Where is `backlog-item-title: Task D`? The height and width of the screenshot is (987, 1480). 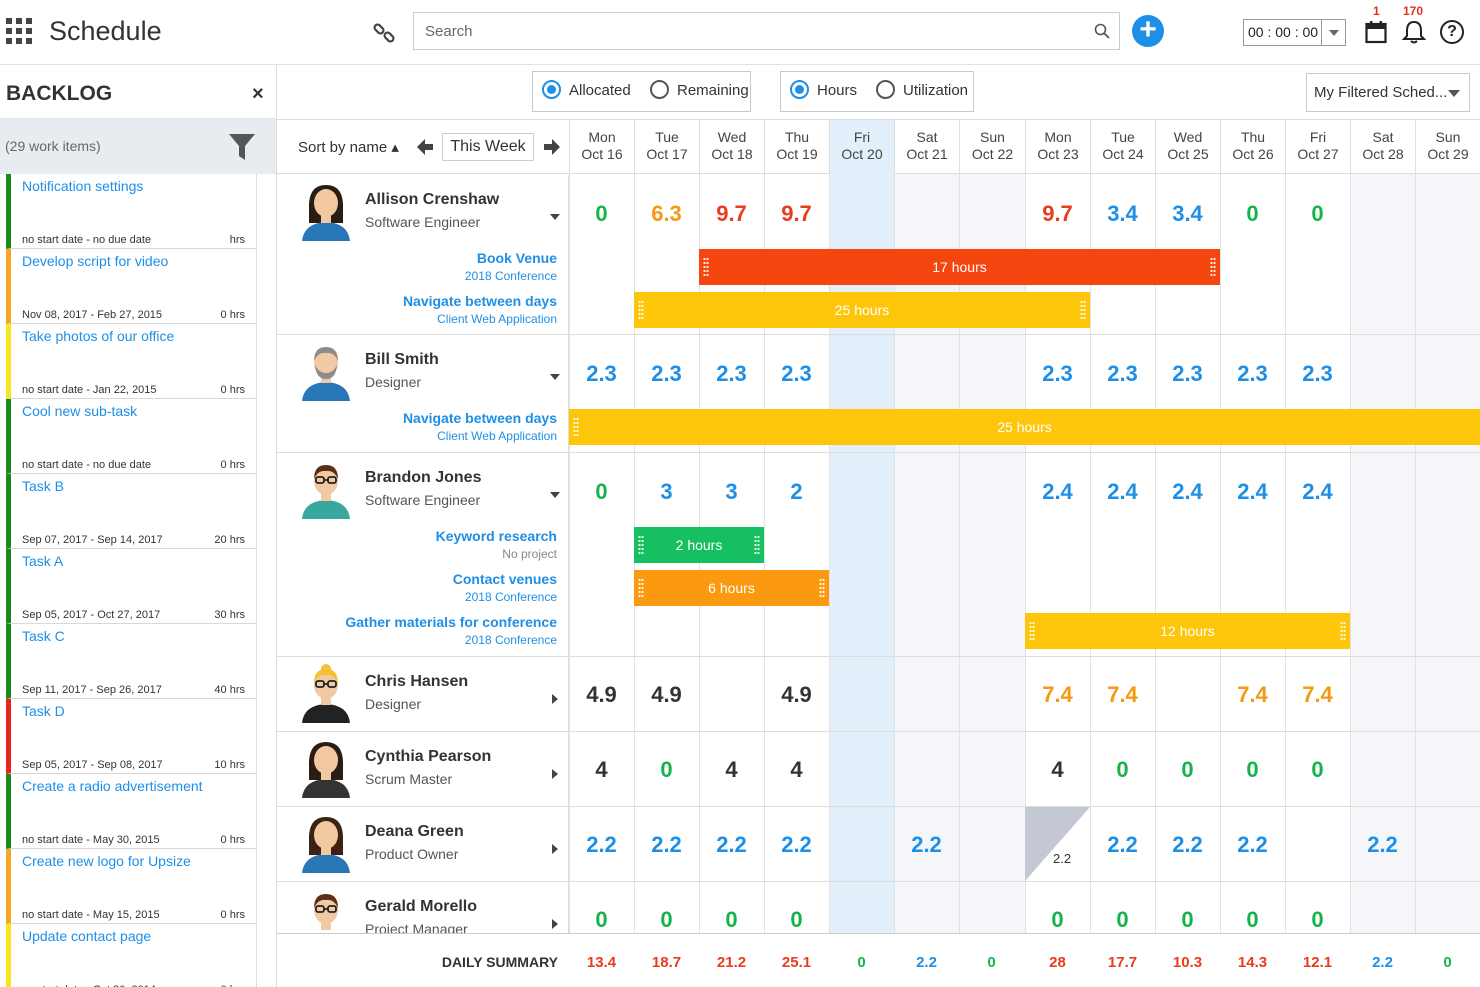 backlog-item-title: Task D is located at coordinates (43, 711).